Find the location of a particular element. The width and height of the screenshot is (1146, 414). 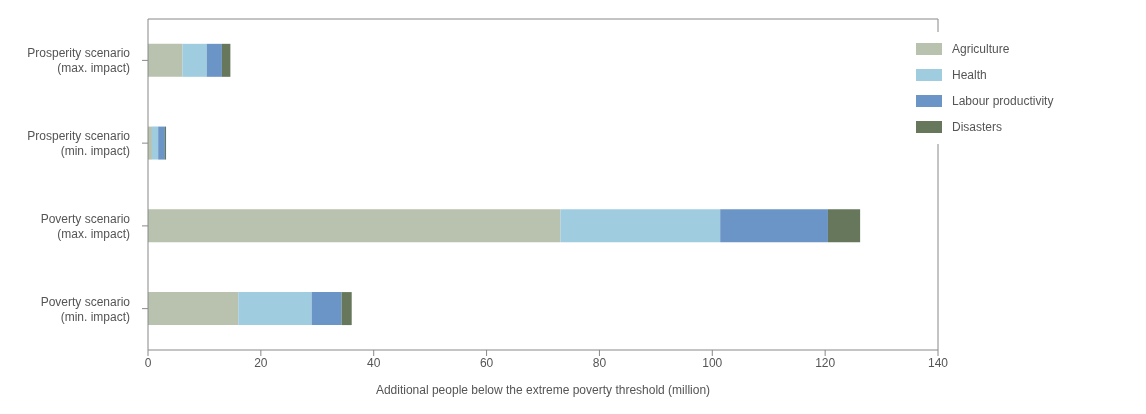

legend-label: Labour productivity is located at coordinates (1003, 101).